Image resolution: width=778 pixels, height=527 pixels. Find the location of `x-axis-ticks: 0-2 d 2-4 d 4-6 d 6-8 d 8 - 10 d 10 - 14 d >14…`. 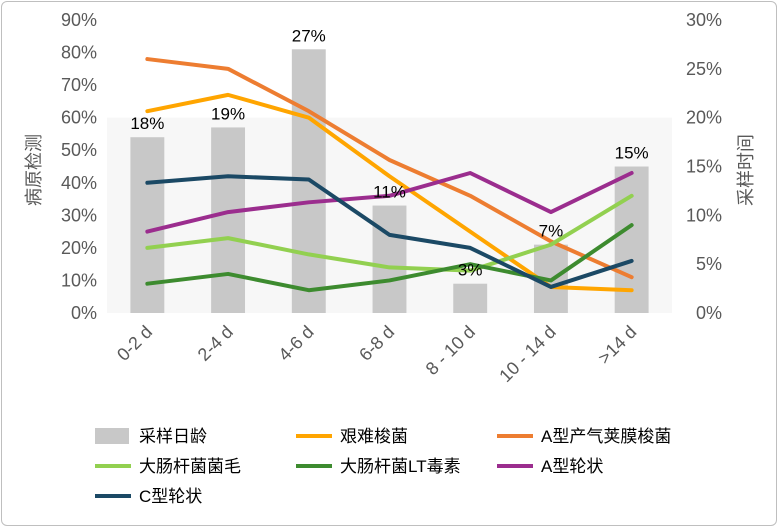

x-axis-ticks: 0-2 d 2-4 d 4-6 d 6-8 d 8 - 10 d 10 - 14 d >14… is located at coordinates (376, 354).